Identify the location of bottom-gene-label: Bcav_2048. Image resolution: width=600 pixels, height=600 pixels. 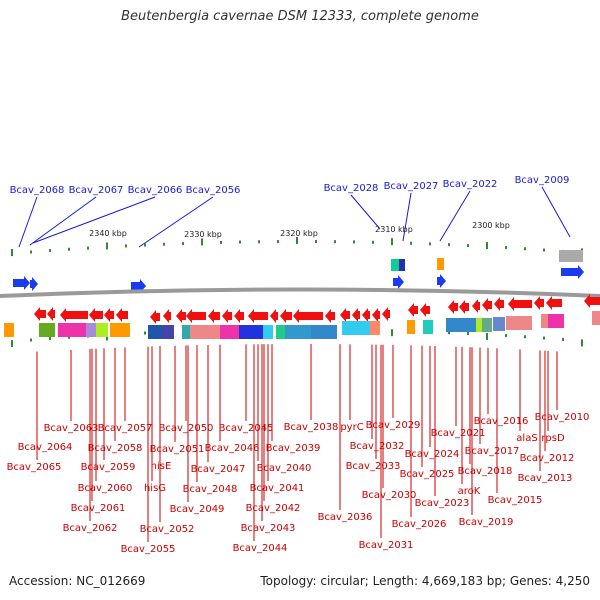
(210, 489).